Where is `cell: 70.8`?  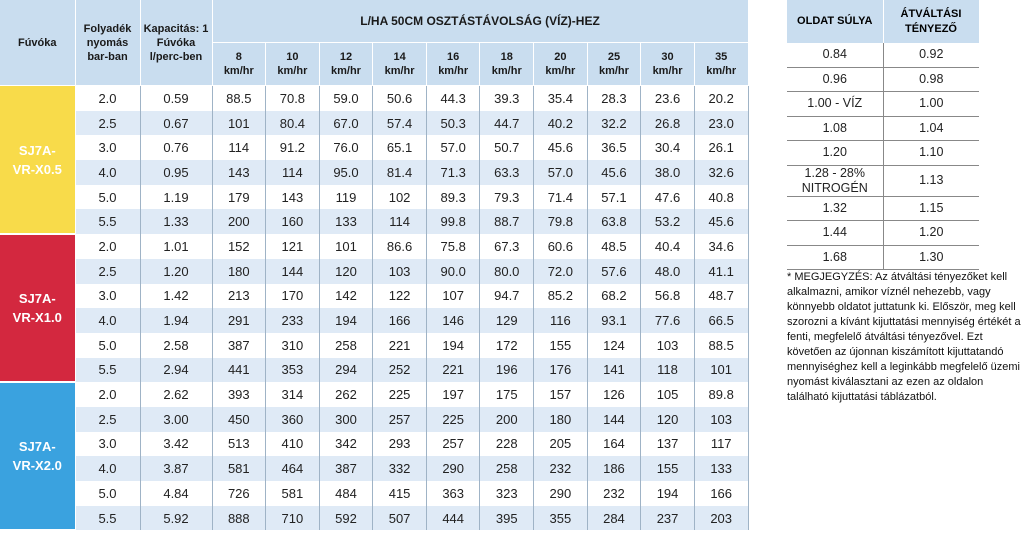 cell: 70.8 is located at coordinates (292, 98).